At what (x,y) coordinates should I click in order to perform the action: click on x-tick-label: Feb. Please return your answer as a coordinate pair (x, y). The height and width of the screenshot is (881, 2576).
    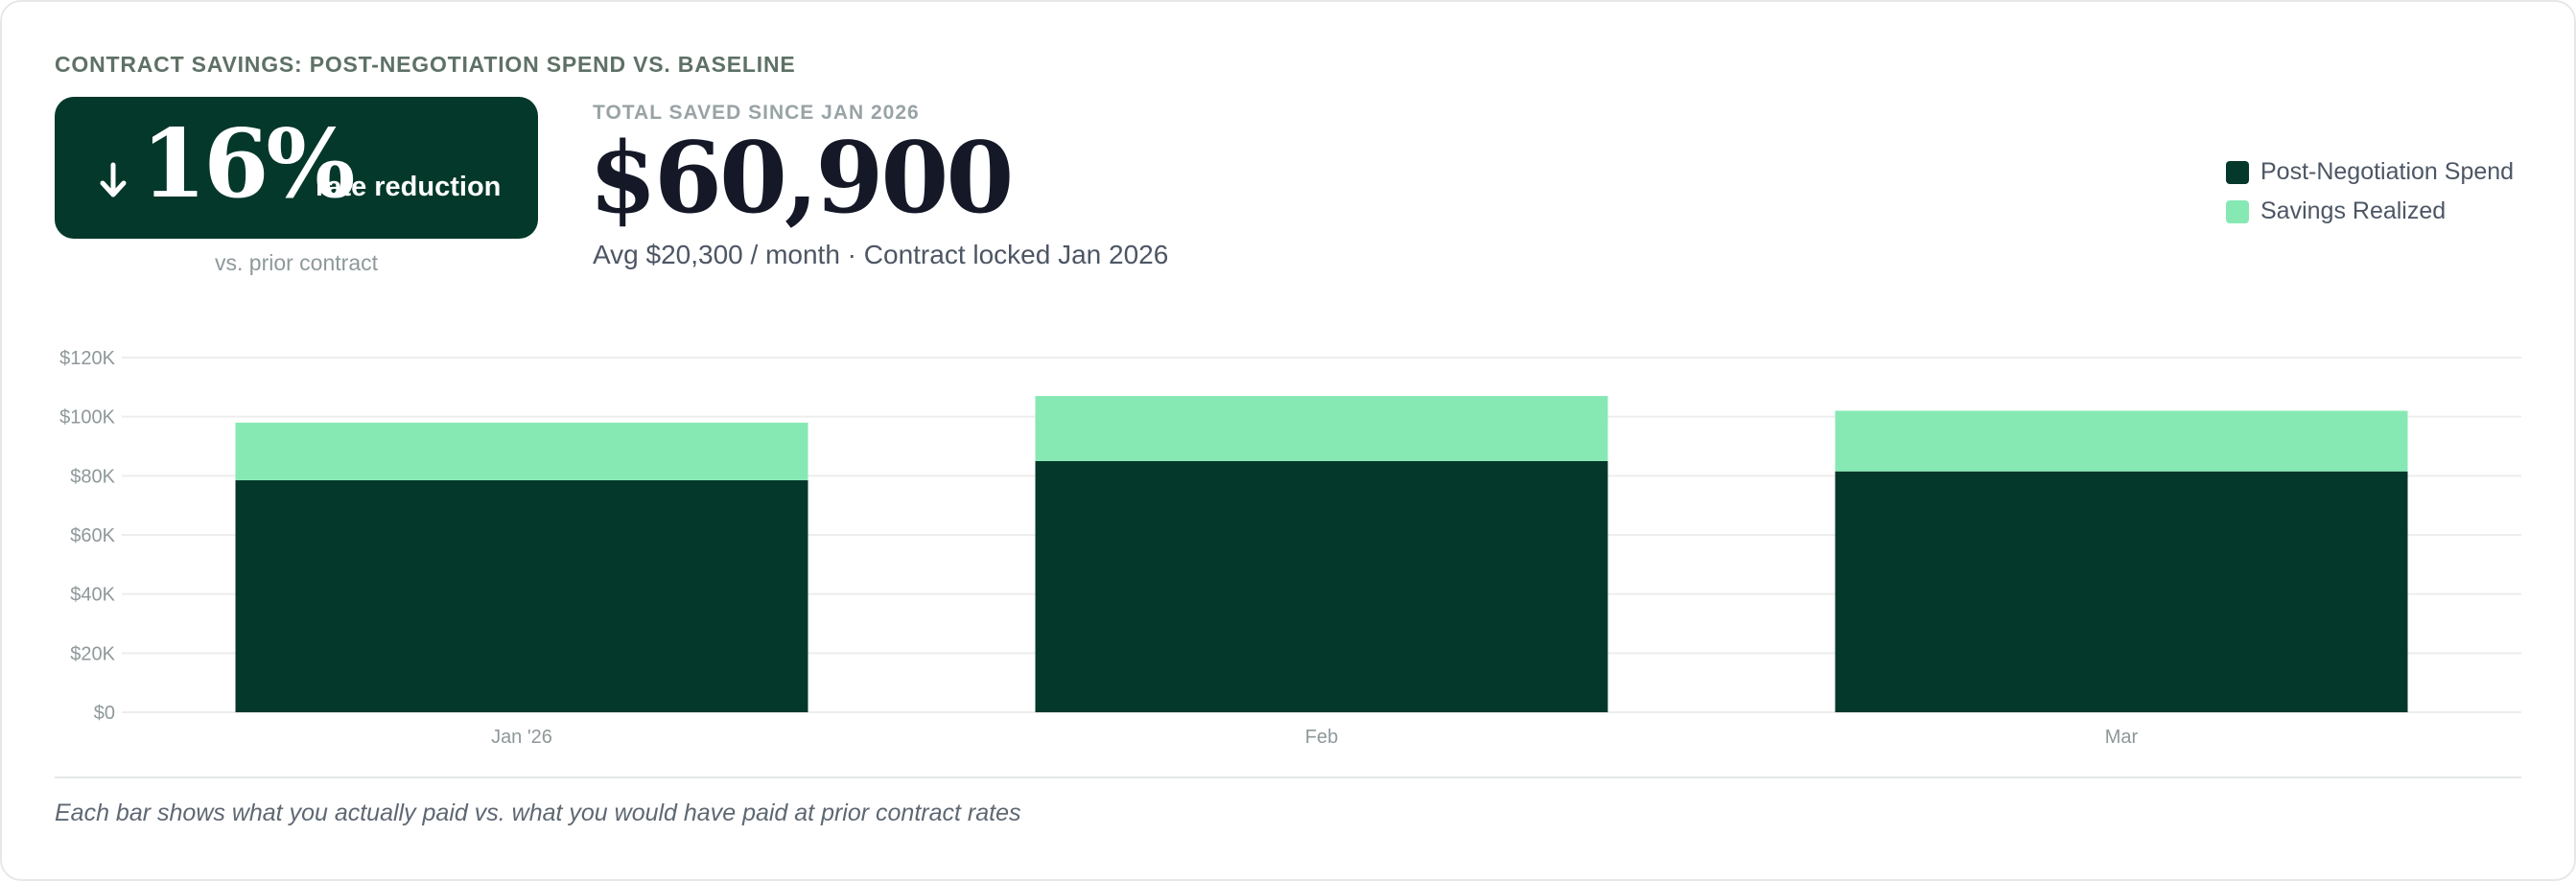
    Looking at the image, I should click on (1321, 737).